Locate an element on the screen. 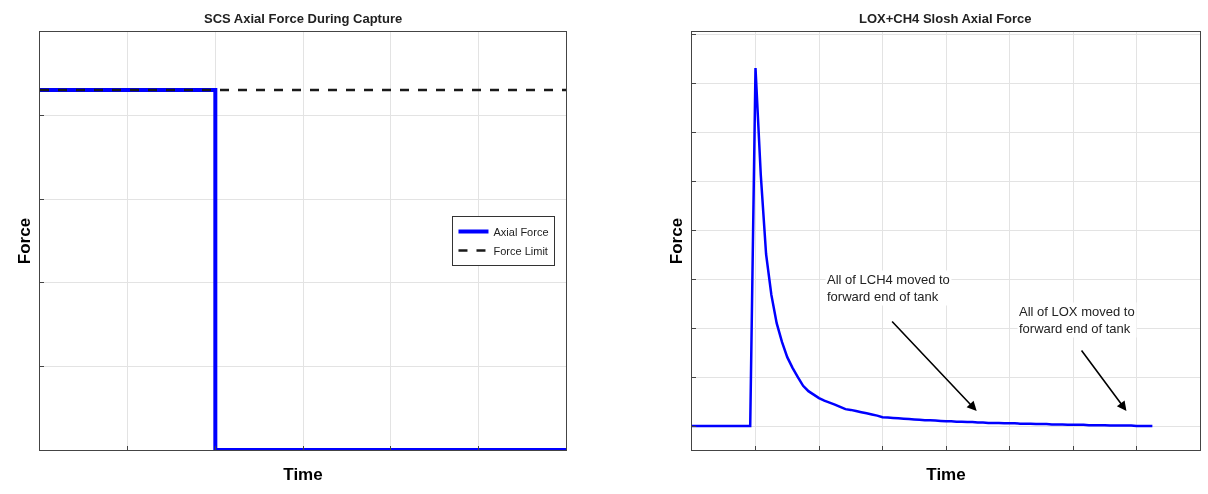  chart-title: SCS Axial Force During Capture is located at coordinates (303, 18).